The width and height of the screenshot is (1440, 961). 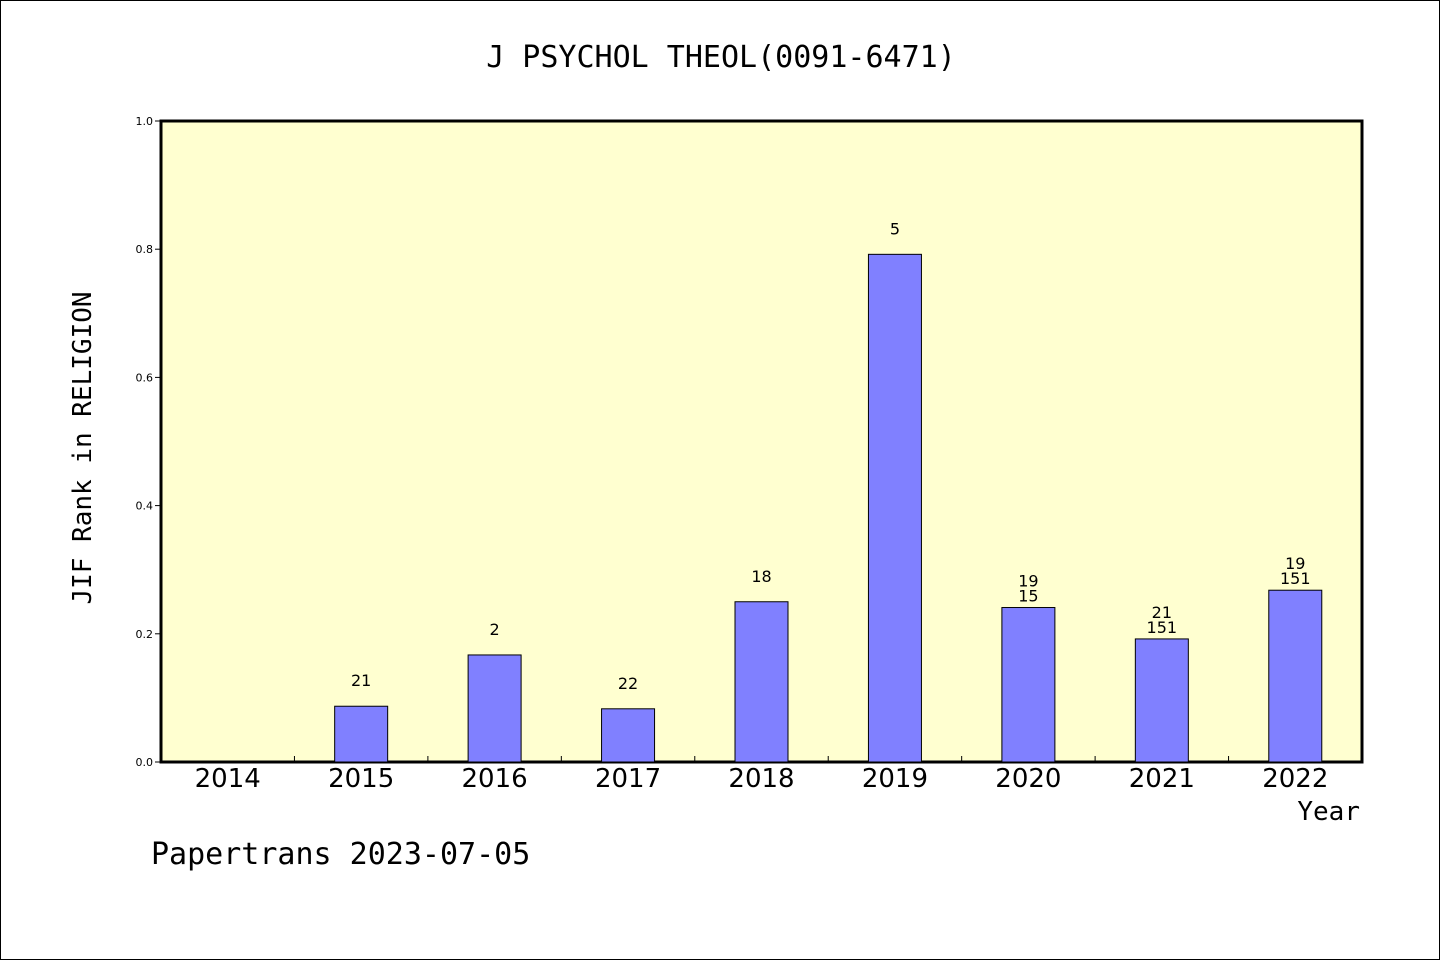 I want to click on y-axis-ticks: 0.0 0.2 0.4 0.6 0.8 1.0, so click(x=148, y=442).